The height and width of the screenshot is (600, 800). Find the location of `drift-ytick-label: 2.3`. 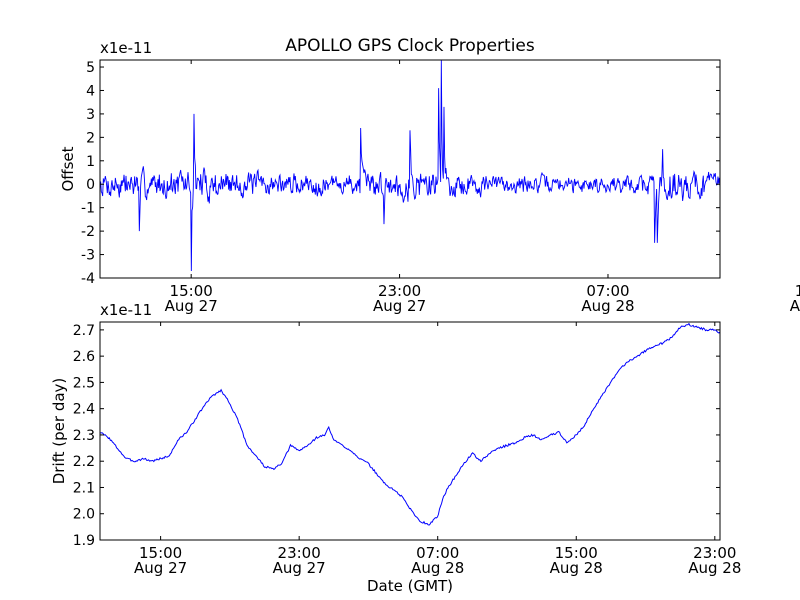

drift-ytick-label: 2.3 is located at coordinates (84, 436).